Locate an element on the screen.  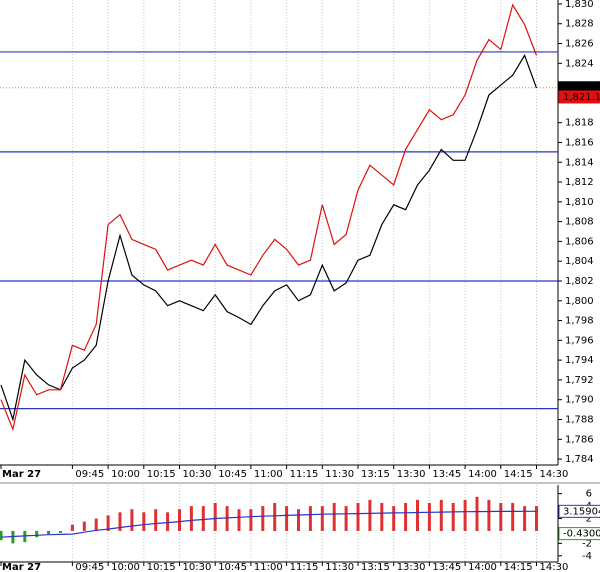
y-tick-label: 1,798 is located at coordinates (579, 321).